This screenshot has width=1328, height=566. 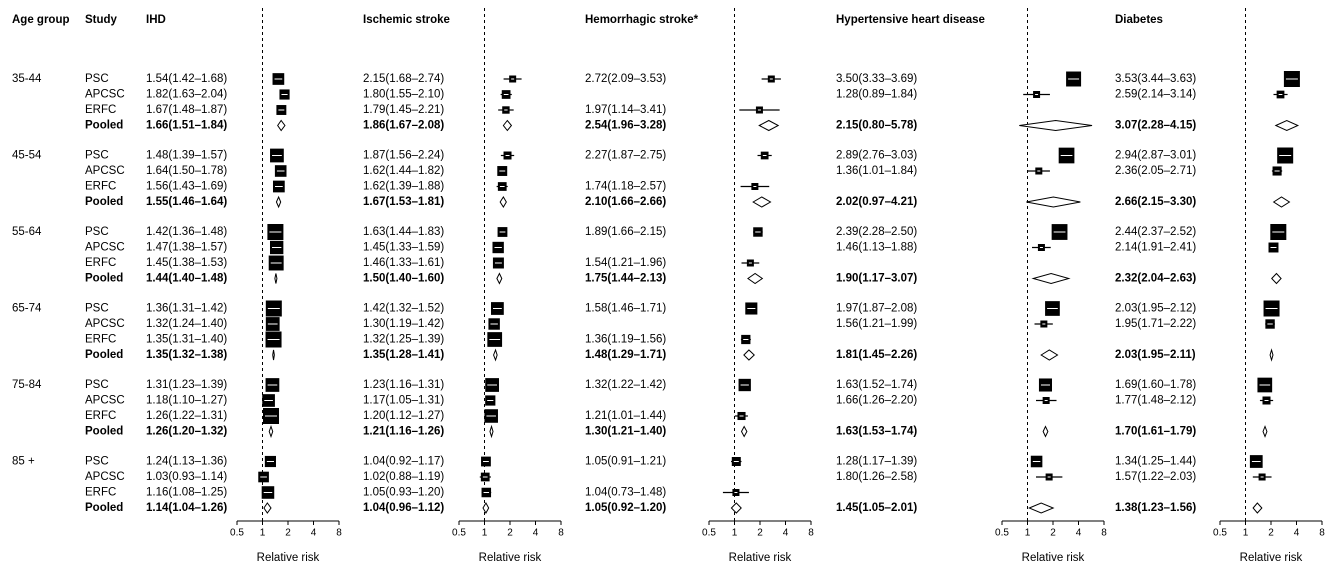 What do you see at coordinates (403, 493) in the screenshot?
I see `value-label: 1.05(0.93–1.20)` at bounding box center [403, 493].